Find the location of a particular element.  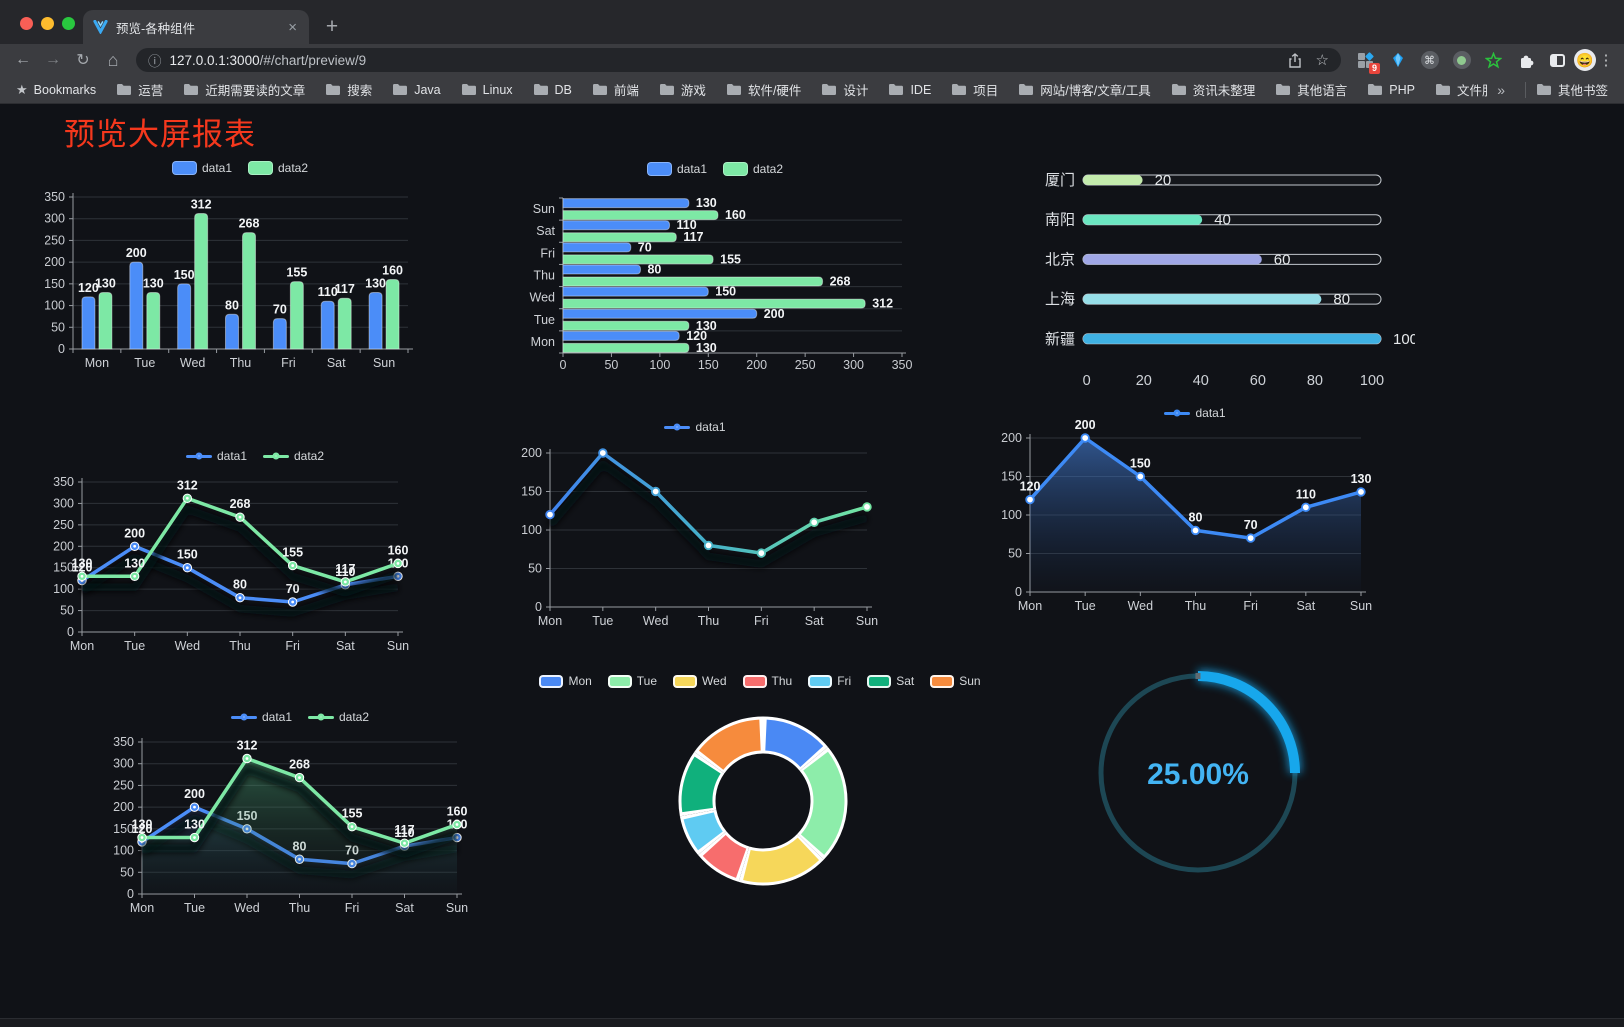

menu-dots-icon: ⋮ is located at coordinates (1606, 60).